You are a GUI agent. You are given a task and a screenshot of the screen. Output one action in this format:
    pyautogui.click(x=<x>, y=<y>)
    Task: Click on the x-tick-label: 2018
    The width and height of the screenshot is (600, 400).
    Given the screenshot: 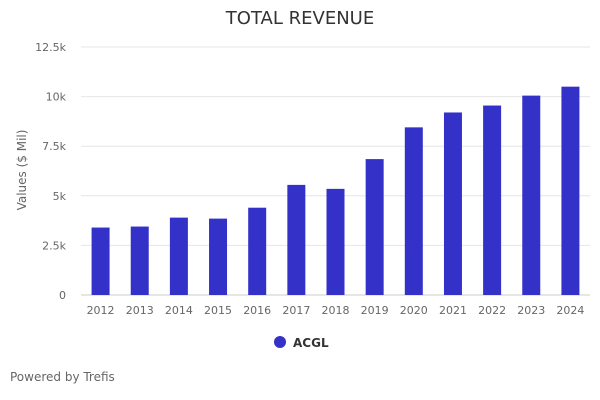 What is the action you would take?
    pyautogui.click(x=336, y=310)
    